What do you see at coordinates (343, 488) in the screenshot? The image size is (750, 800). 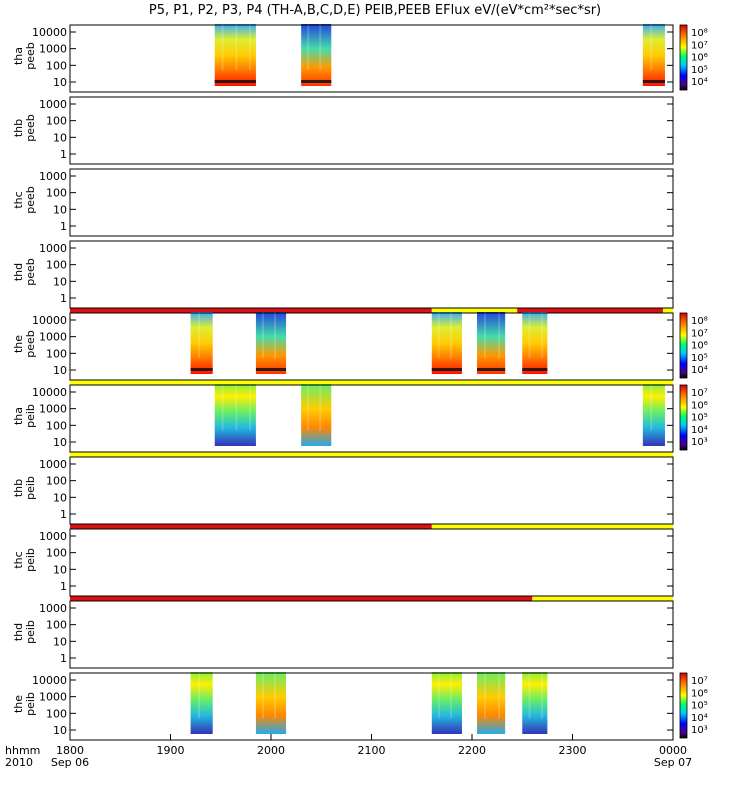 I see `panel-thb-peib: 1000 100 10 1 thb peib` at bounding box center [343, 488].